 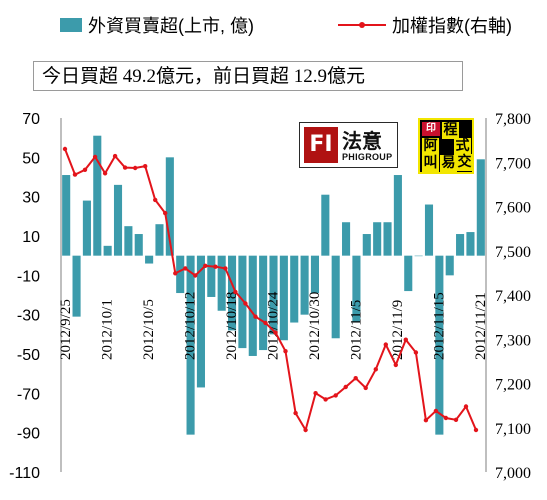 I want to click on legend-line-swatch, so click(x=362, y=25).